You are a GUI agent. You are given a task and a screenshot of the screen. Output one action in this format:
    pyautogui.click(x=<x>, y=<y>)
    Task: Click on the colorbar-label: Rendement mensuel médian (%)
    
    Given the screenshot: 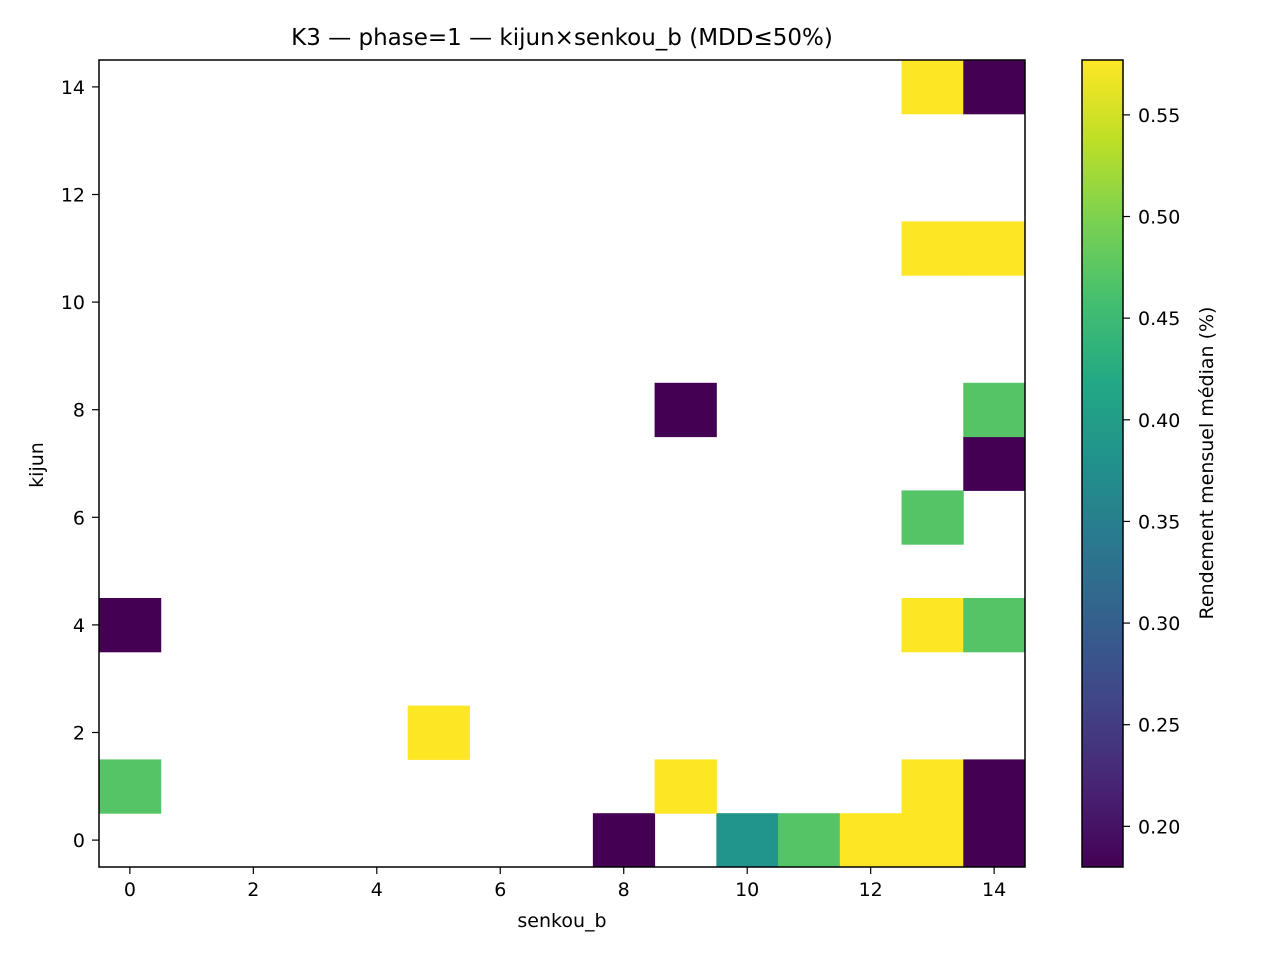 What is the action you would take?
    pyautogui.click(x=1207, y=463)
    